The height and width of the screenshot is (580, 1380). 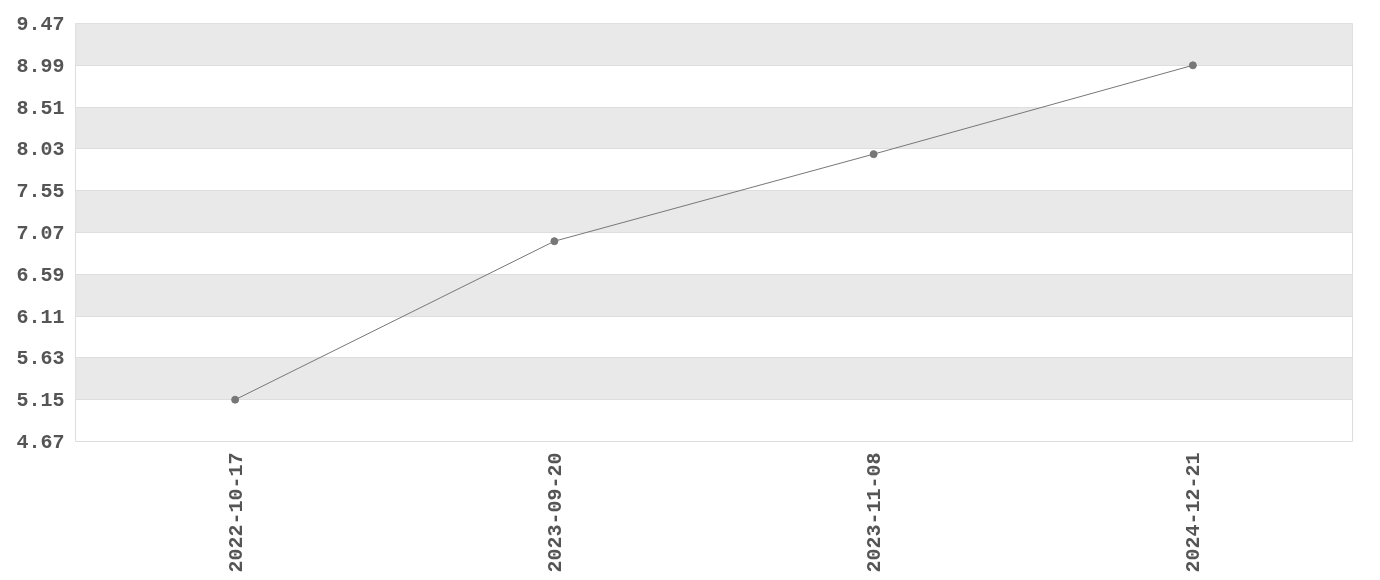 I want to click on x-tick-label: 2022-10-17, so click(x=236, y=512).